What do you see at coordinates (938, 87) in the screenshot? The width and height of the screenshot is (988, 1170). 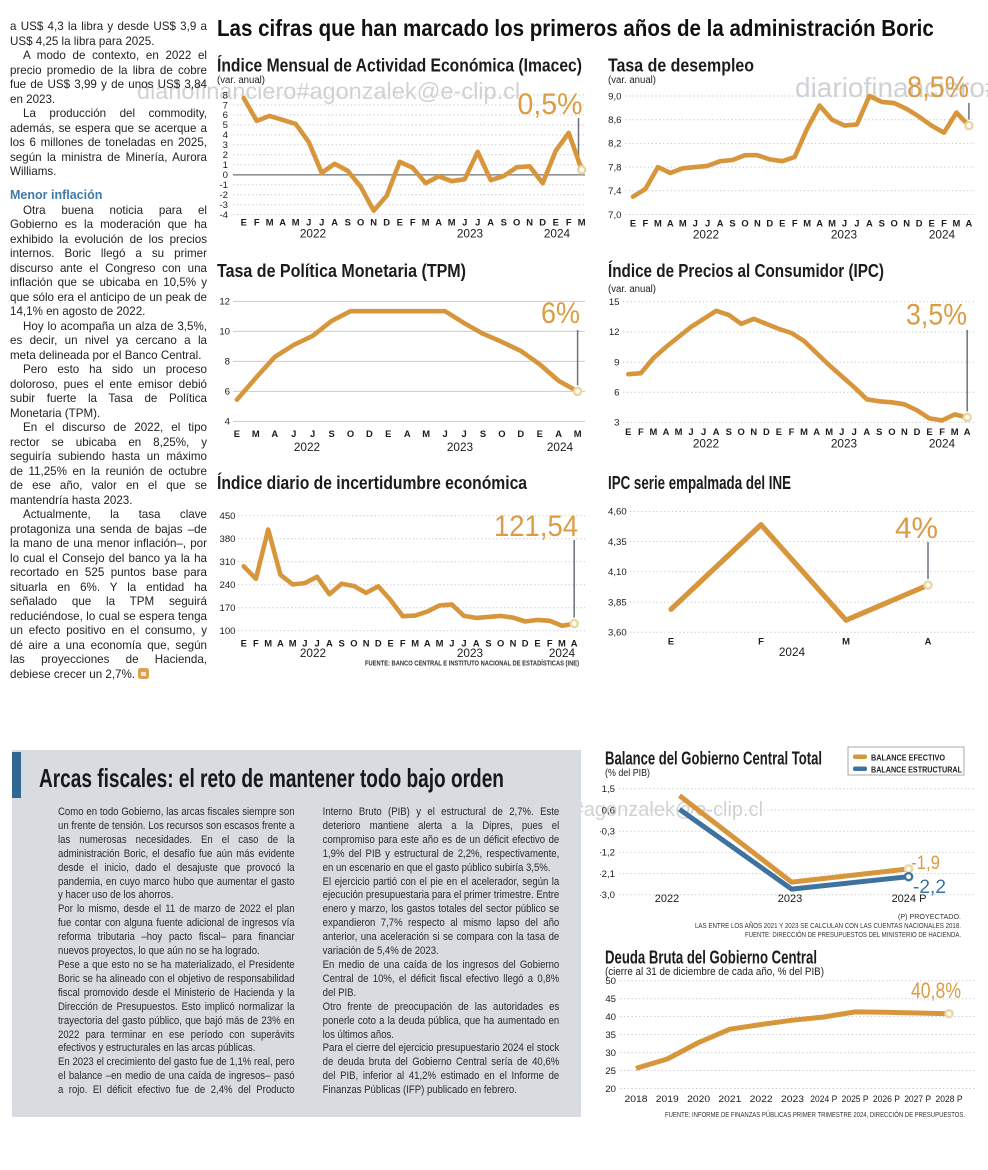 I see `svg-text: 8,5%` at bounding box center [938, 87].